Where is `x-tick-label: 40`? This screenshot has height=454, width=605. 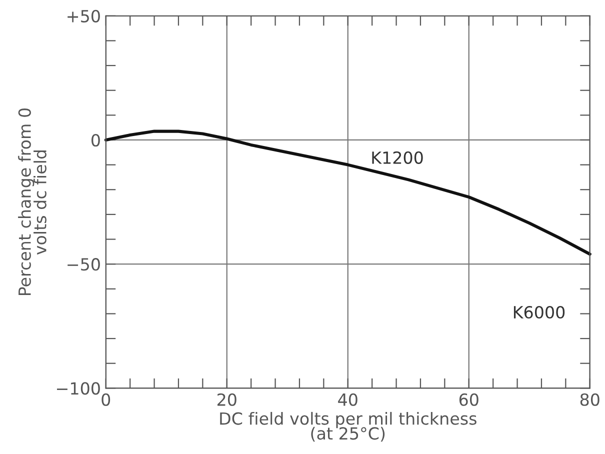 x-tick-label: 40 is located at coordinates (348, 399).